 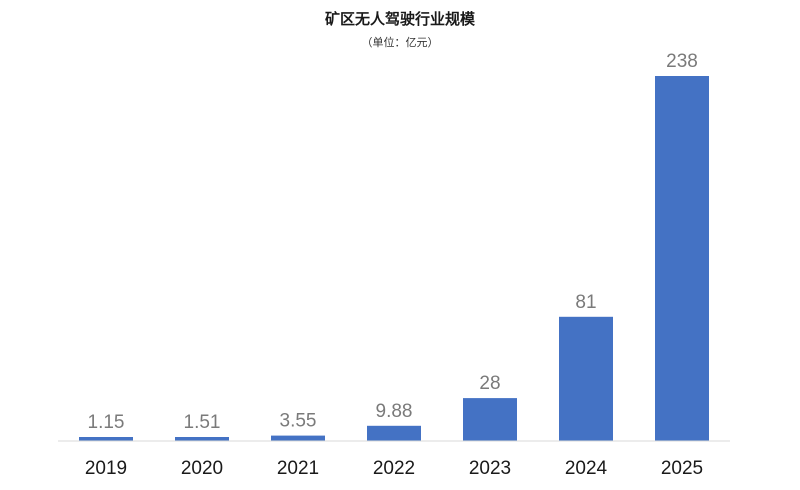 I want to click on chart-title: 矿区无人驾驶行业规模, so click(x=400, y=19).